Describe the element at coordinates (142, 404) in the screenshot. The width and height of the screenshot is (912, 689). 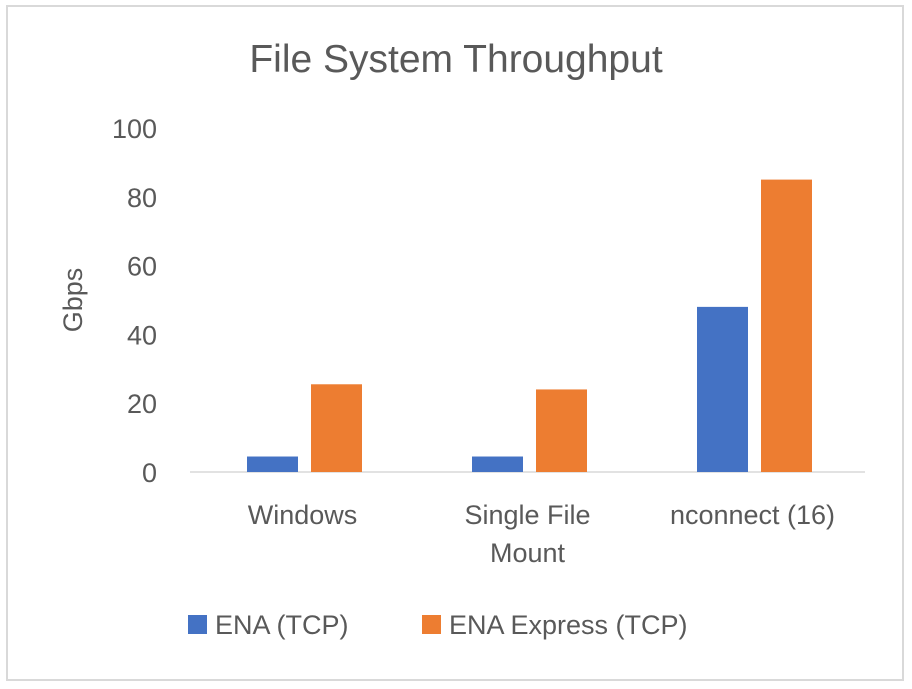
I see `y-tick-label: 20` at that location.